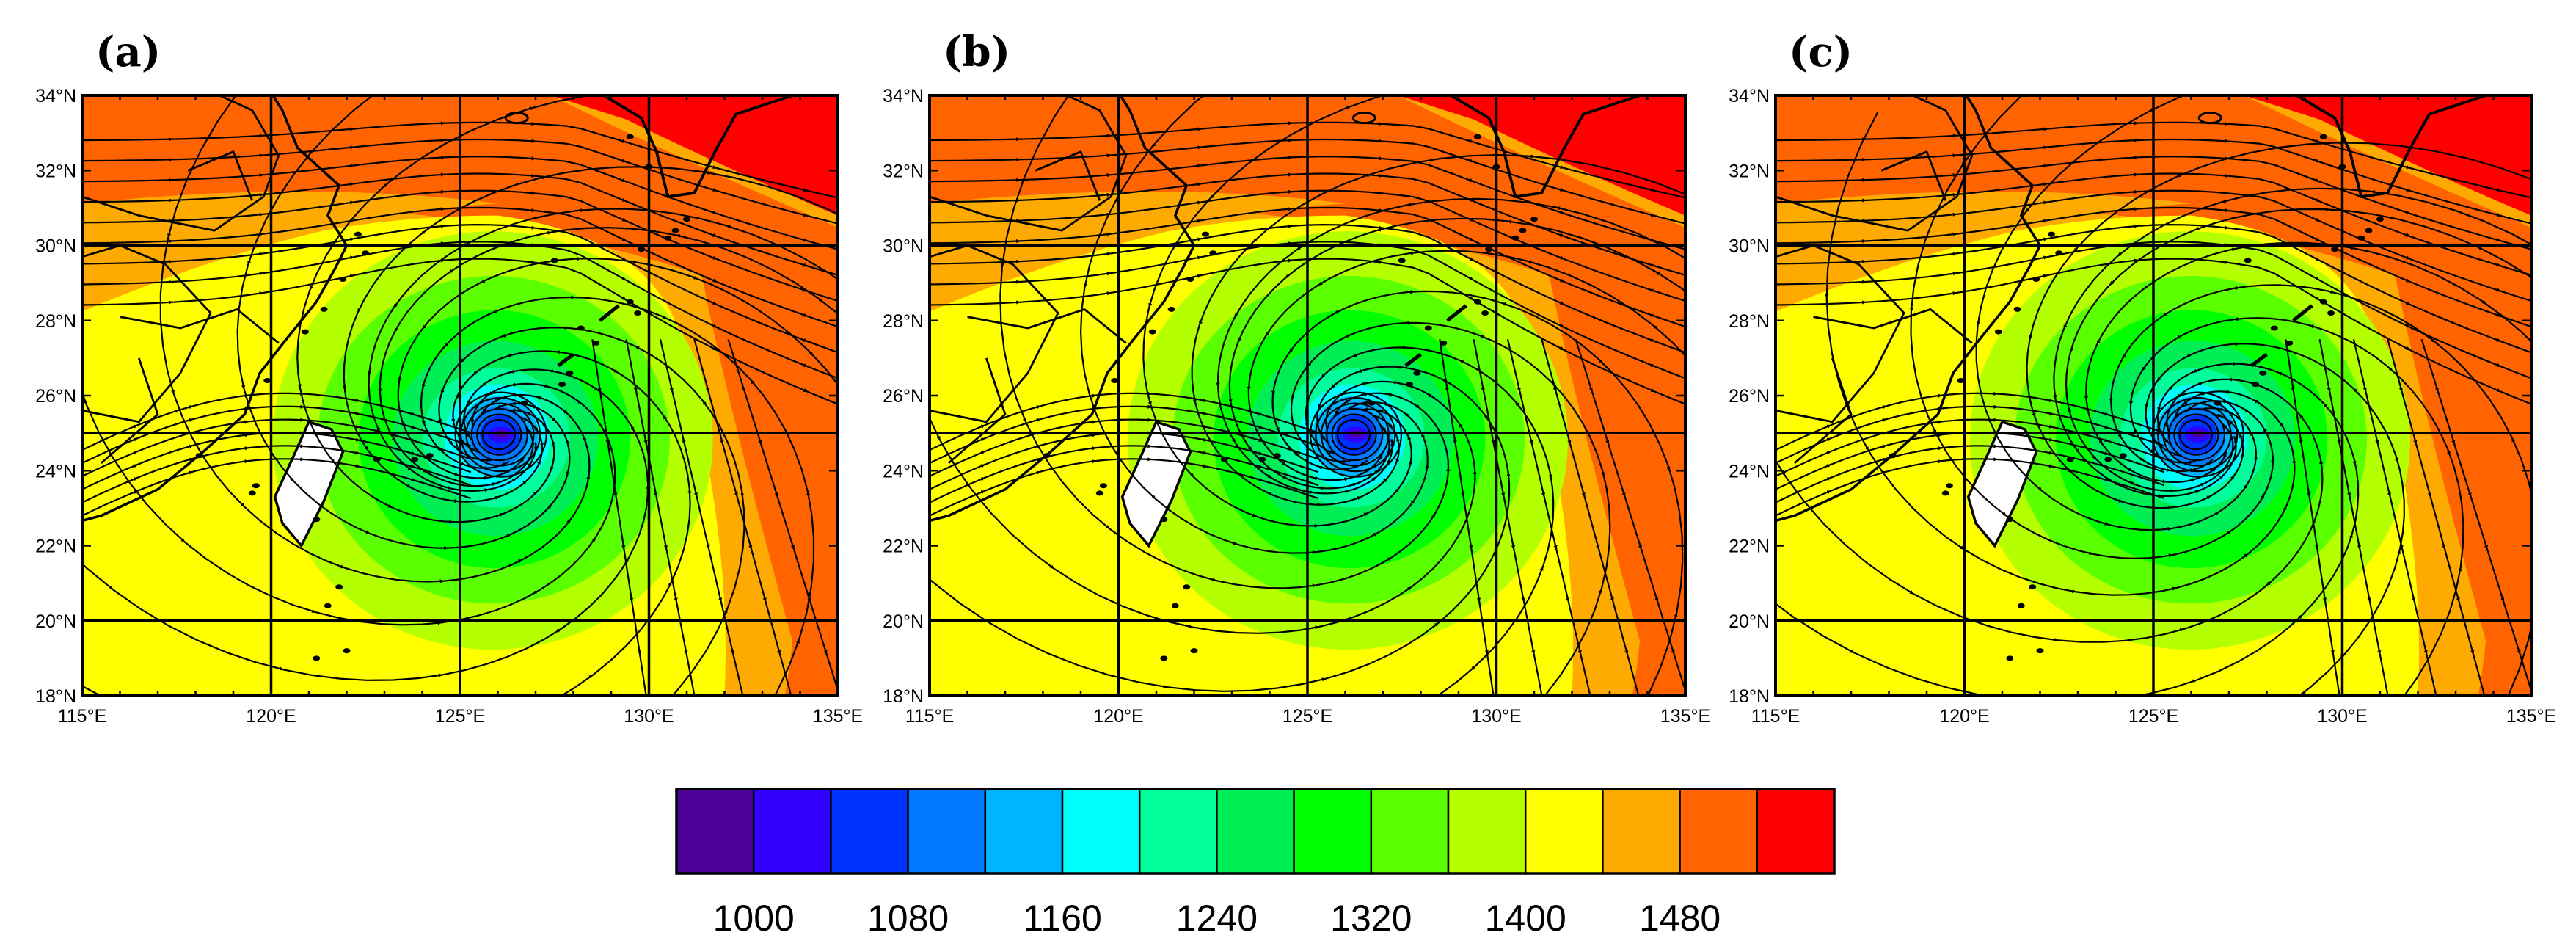 Image resolution: width=2576 pixels, height=949 pixels. What do you see at coordinates (1526, 918) in the screenshot?
I see `colorbar-label: 1400` at bounding box center [1526, 918].